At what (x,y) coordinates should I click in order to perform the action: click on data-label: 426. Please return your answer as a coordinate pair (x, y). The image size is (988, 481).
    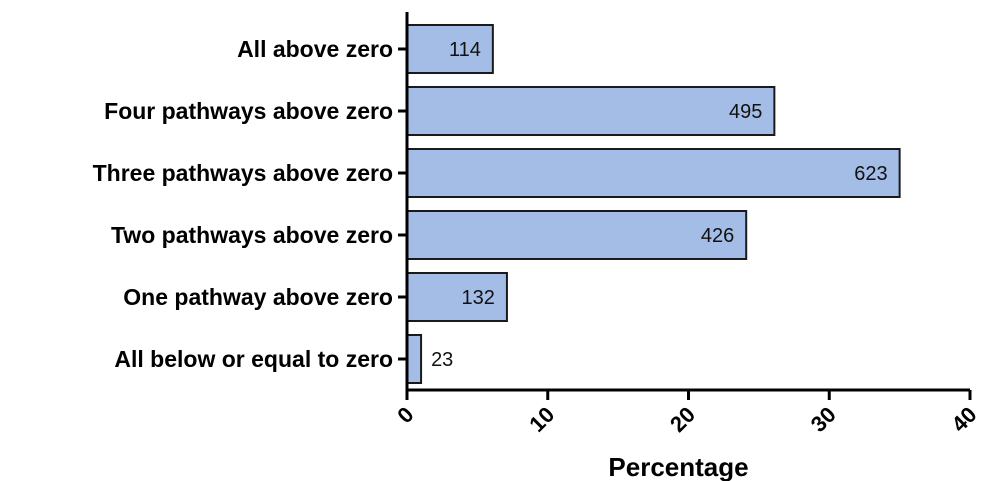
    Looking at the image, I should click on (717, 236).